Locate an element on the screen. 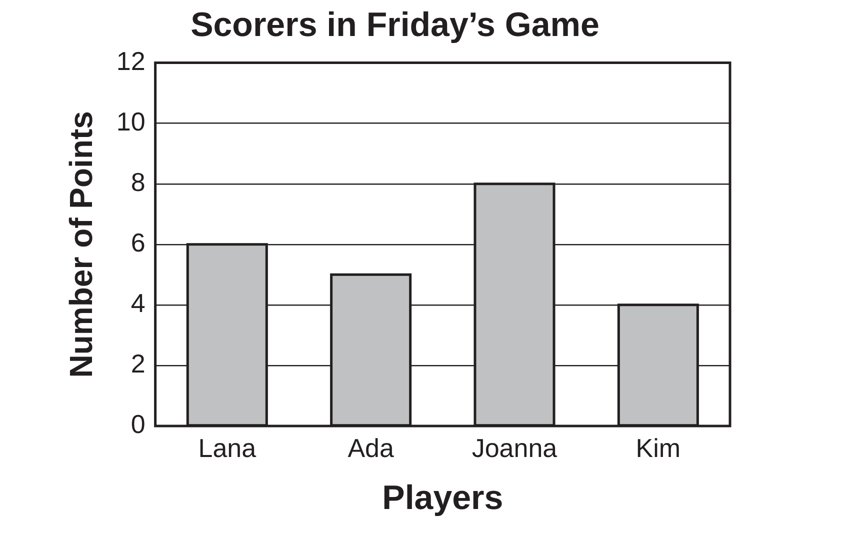 The image size is (860, 544). x-tick-label: Joanna is located at coordinates (515, 447).